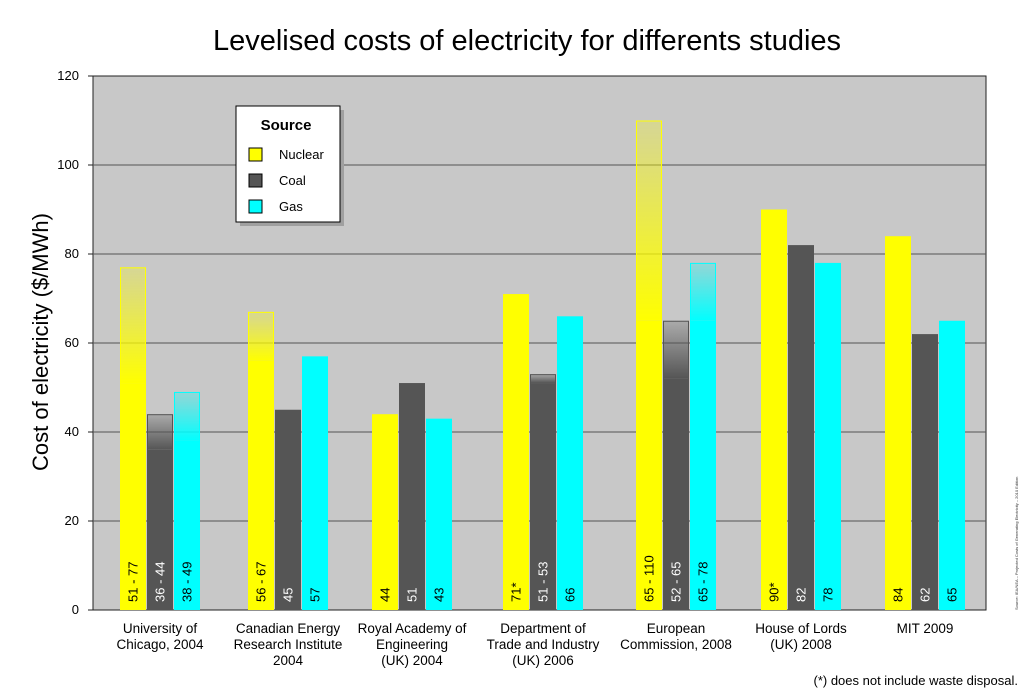  Describe the element at coordinates (801, 595) in the screenshot. I see `bar-value-label: 82` at that location.